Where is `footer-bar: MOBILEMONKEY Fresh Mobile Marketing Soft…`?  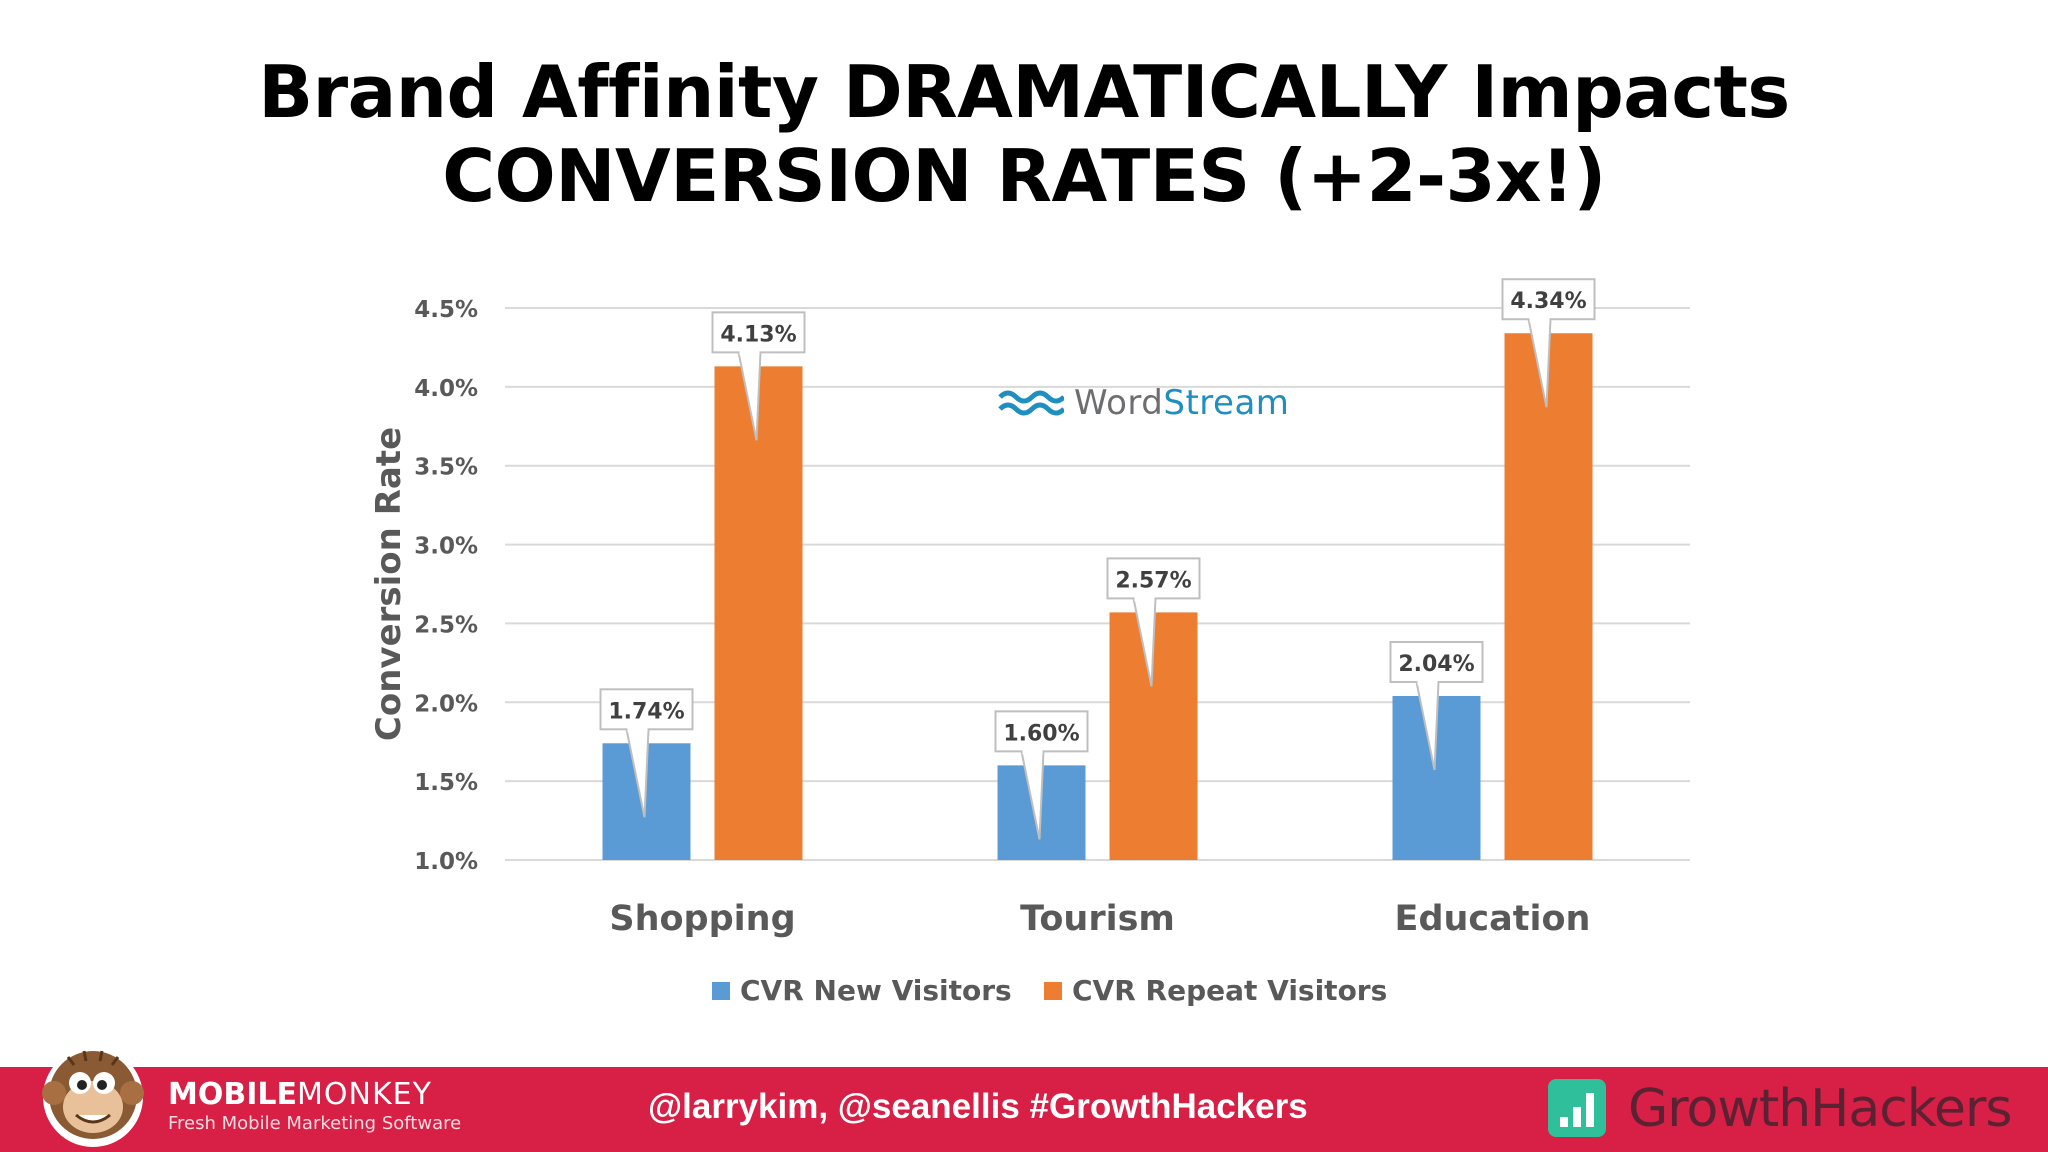 footer-bar: MOBILEMONKEY Fresh Mobile Marketing Soft… is located at coordinates (1024, 1099).